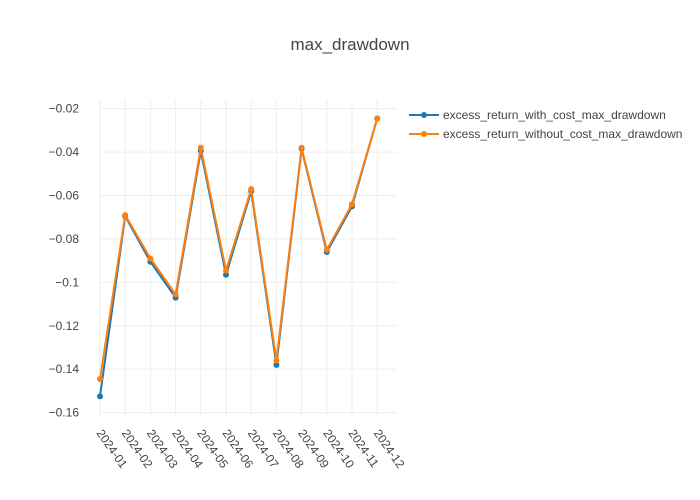  Describe the element at coordinates (554, 115) in the screenshot. I see `legend-label: excess_return_with_cost_max_drawdown` at that location.